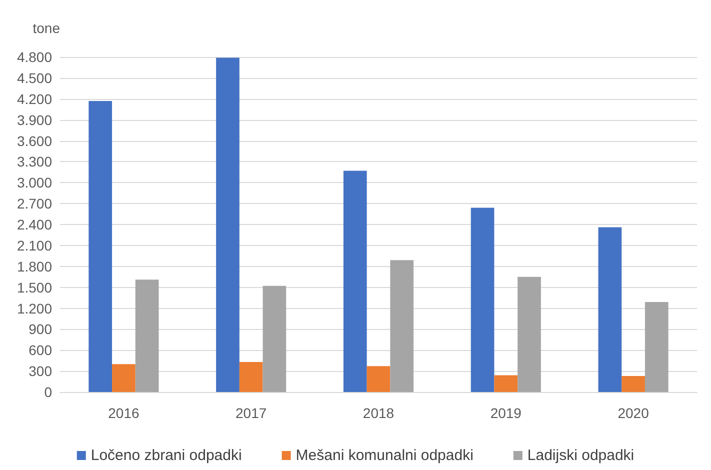 The image size is (711, 470). I want to click on y-tick-label: 1.800, so click(34, 266).